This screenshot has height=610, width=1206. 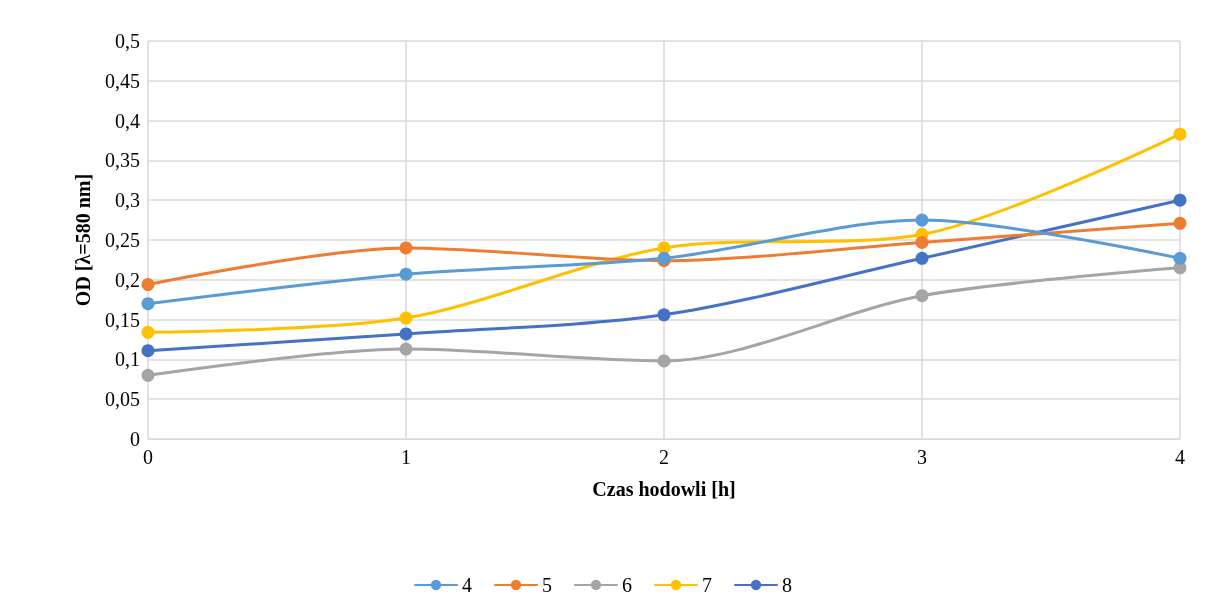 What do you see at coordinates (127, 41) in the screenshot?
I see `y-tick-label: 0,5` at bounding box center [127, 41].